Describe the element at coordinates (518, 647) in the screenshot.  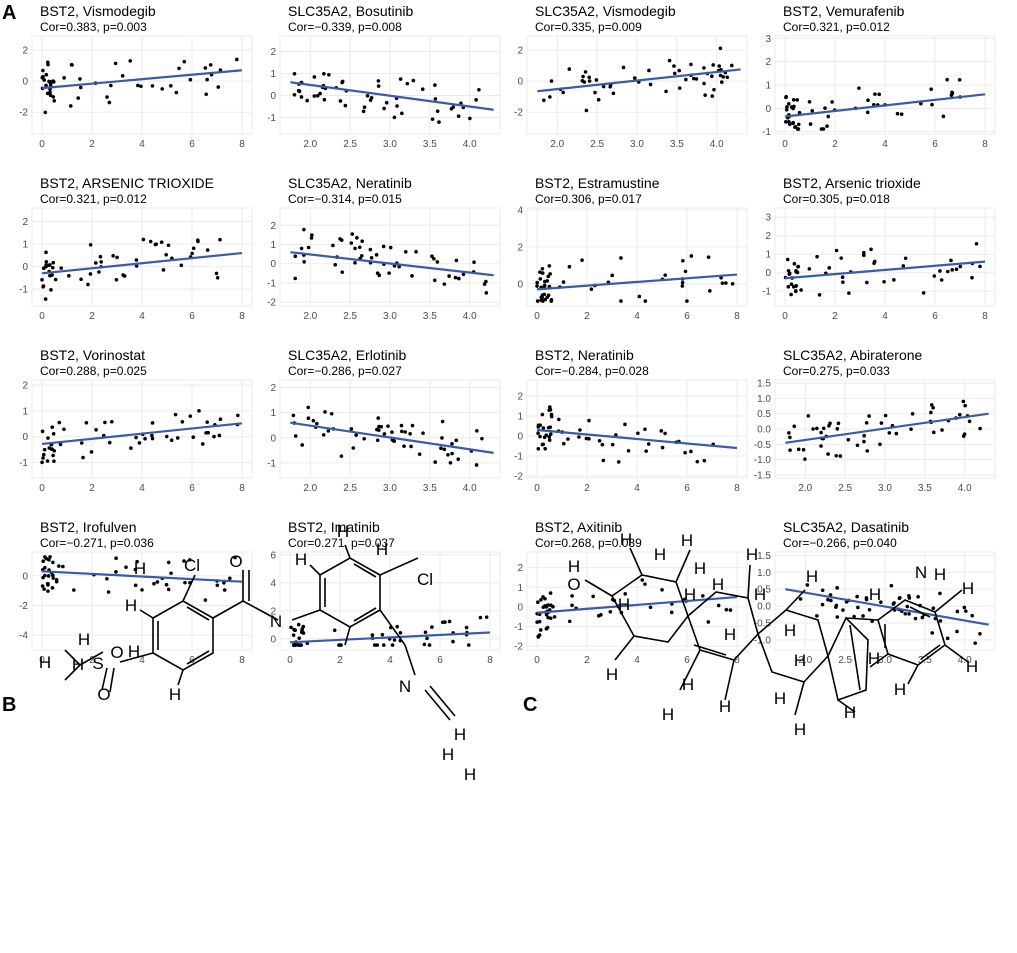
I see `y-tick-label: -2` at that location.